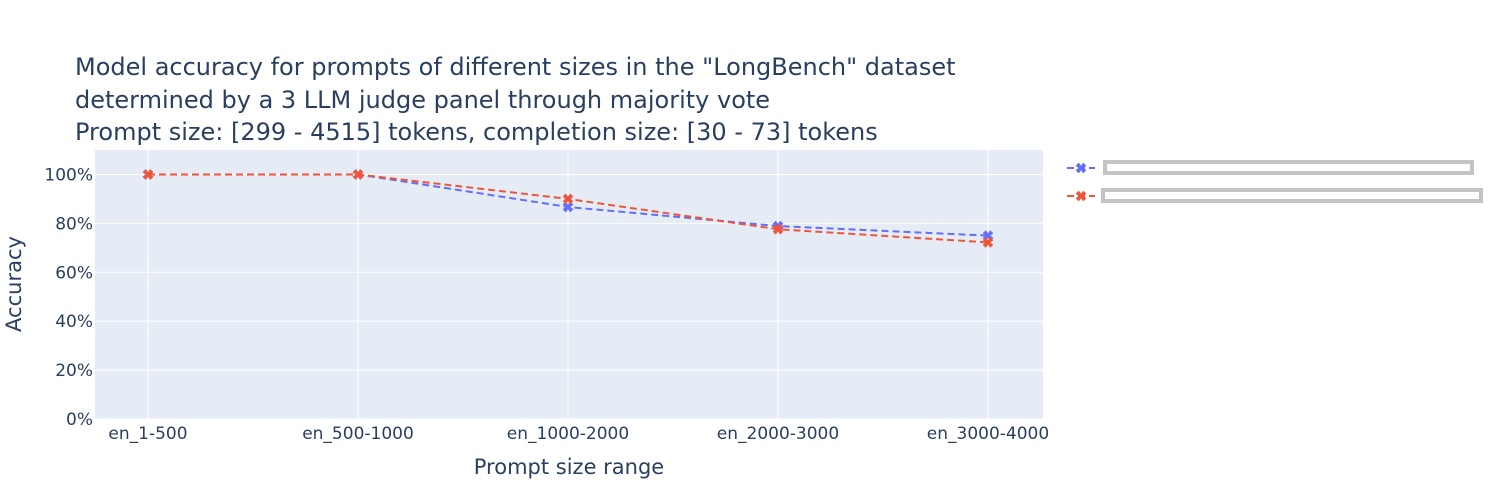 This screenshot has height=500, width=1500. I want to click on legend, so click(1275, 181).